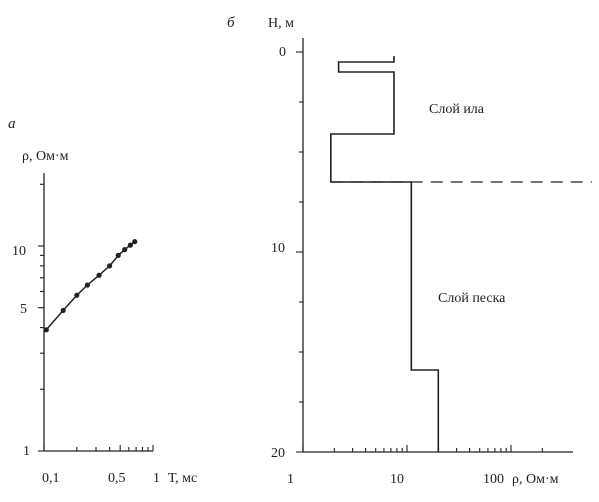  I want to click on panel-a-label: а, so click(12, 124).